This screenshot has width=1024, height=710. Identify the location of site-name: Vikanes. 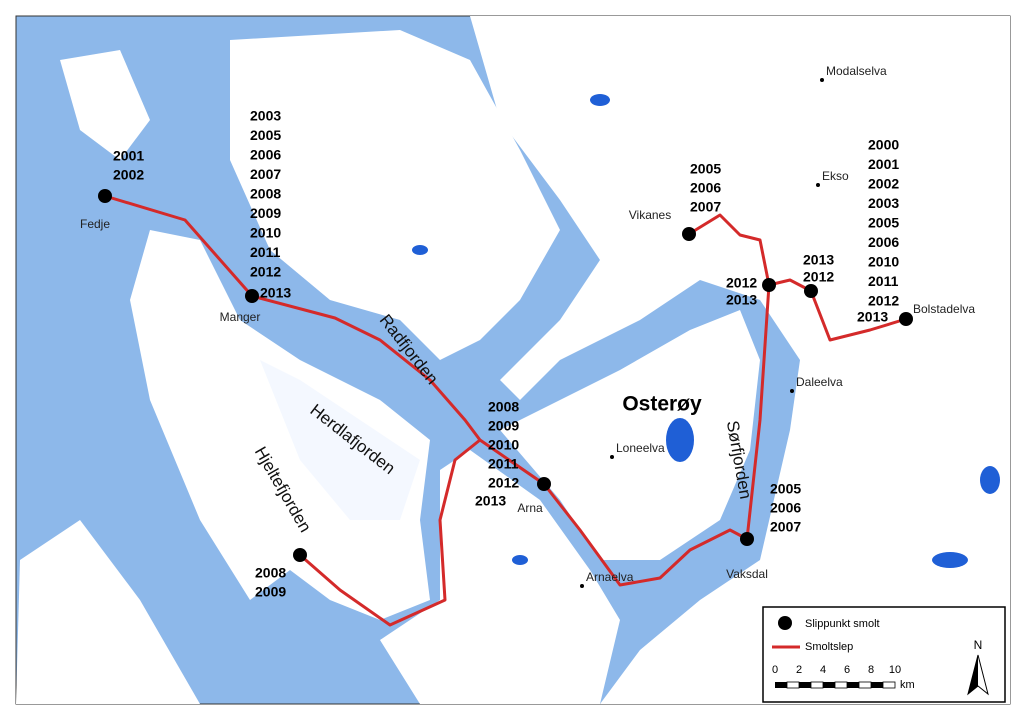
(650, 215).